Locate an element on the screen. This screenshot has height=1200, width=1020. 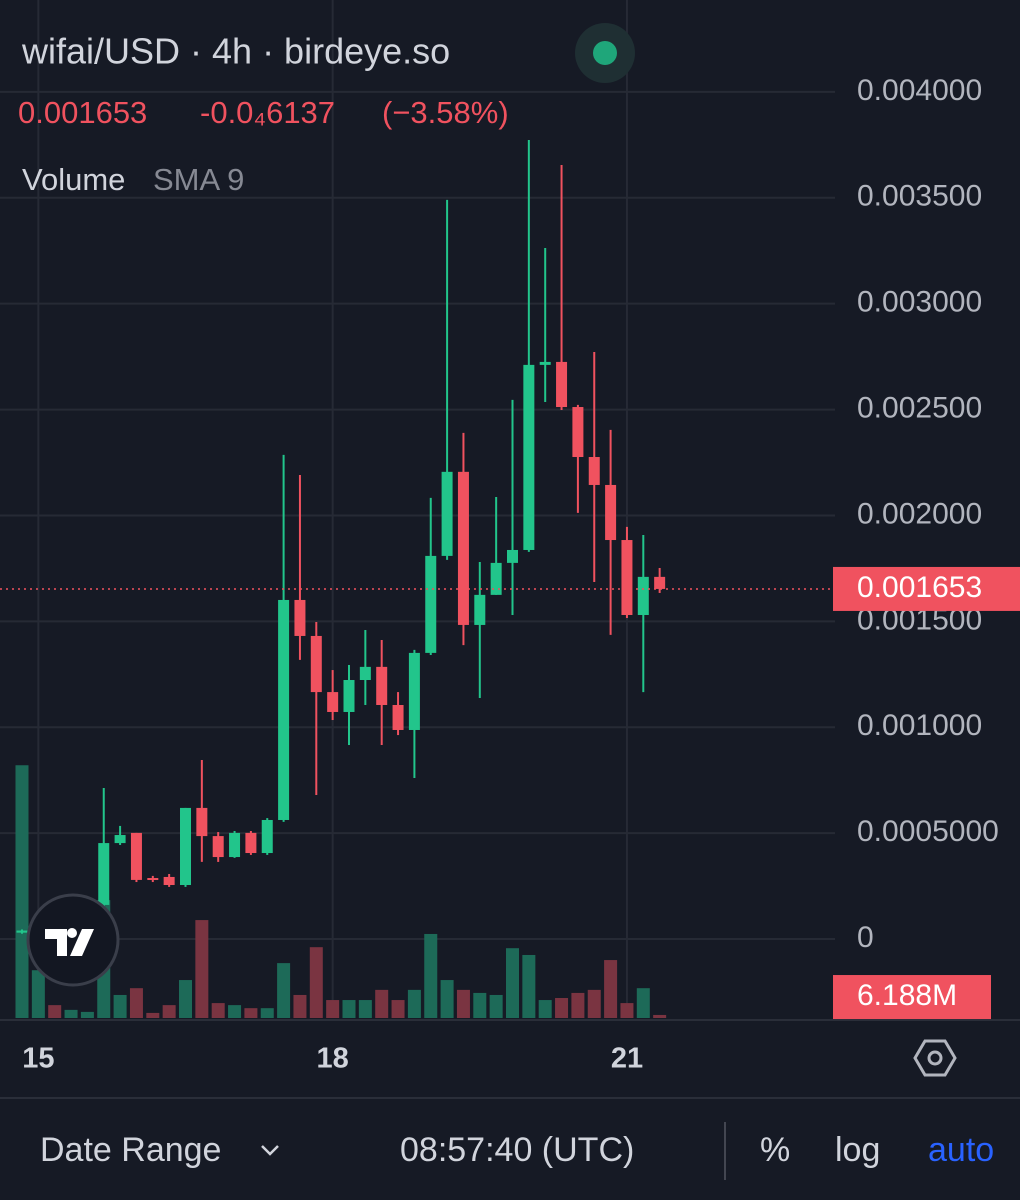
settings-icon is located at coordinates (935, 1058).